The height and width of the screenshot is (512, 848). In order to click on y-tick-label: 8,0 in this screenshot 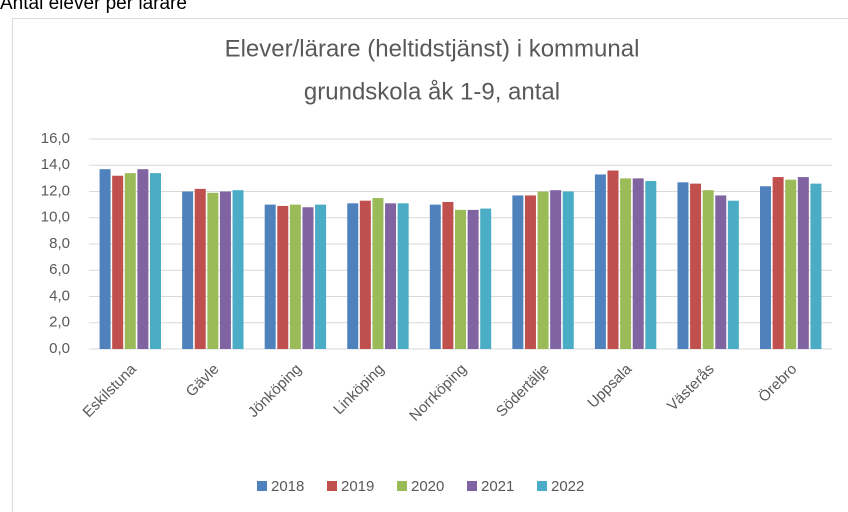, I will do `click(59, 243)`.